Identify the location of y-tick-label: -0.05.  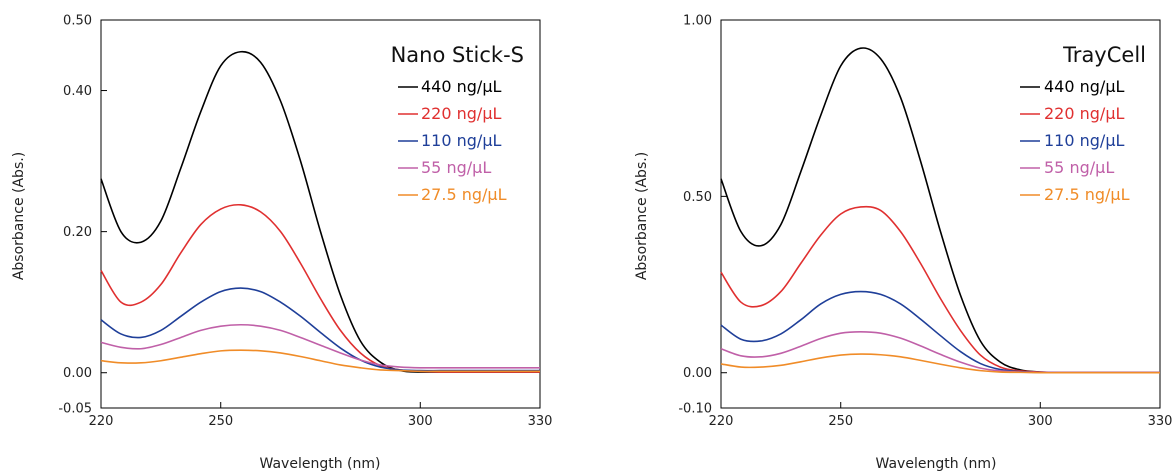
(75, 409).